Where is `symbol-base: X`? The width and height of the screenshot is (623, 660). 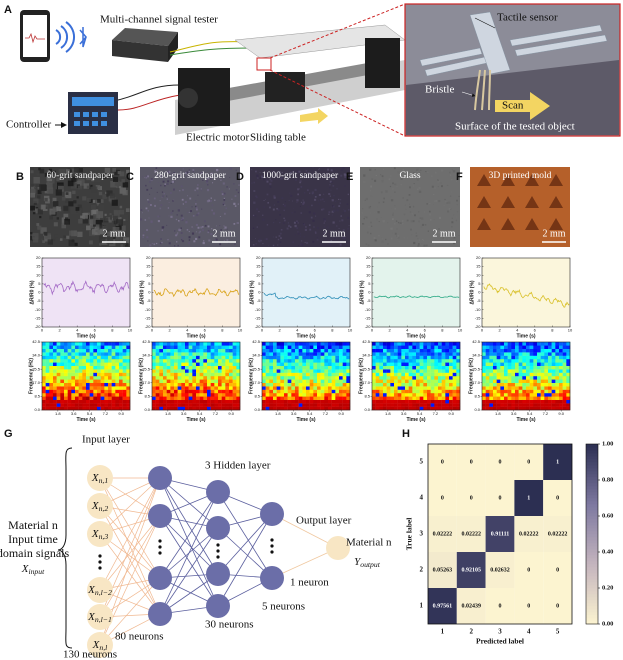 symbol-base: X is located at coordinates (95, 478).